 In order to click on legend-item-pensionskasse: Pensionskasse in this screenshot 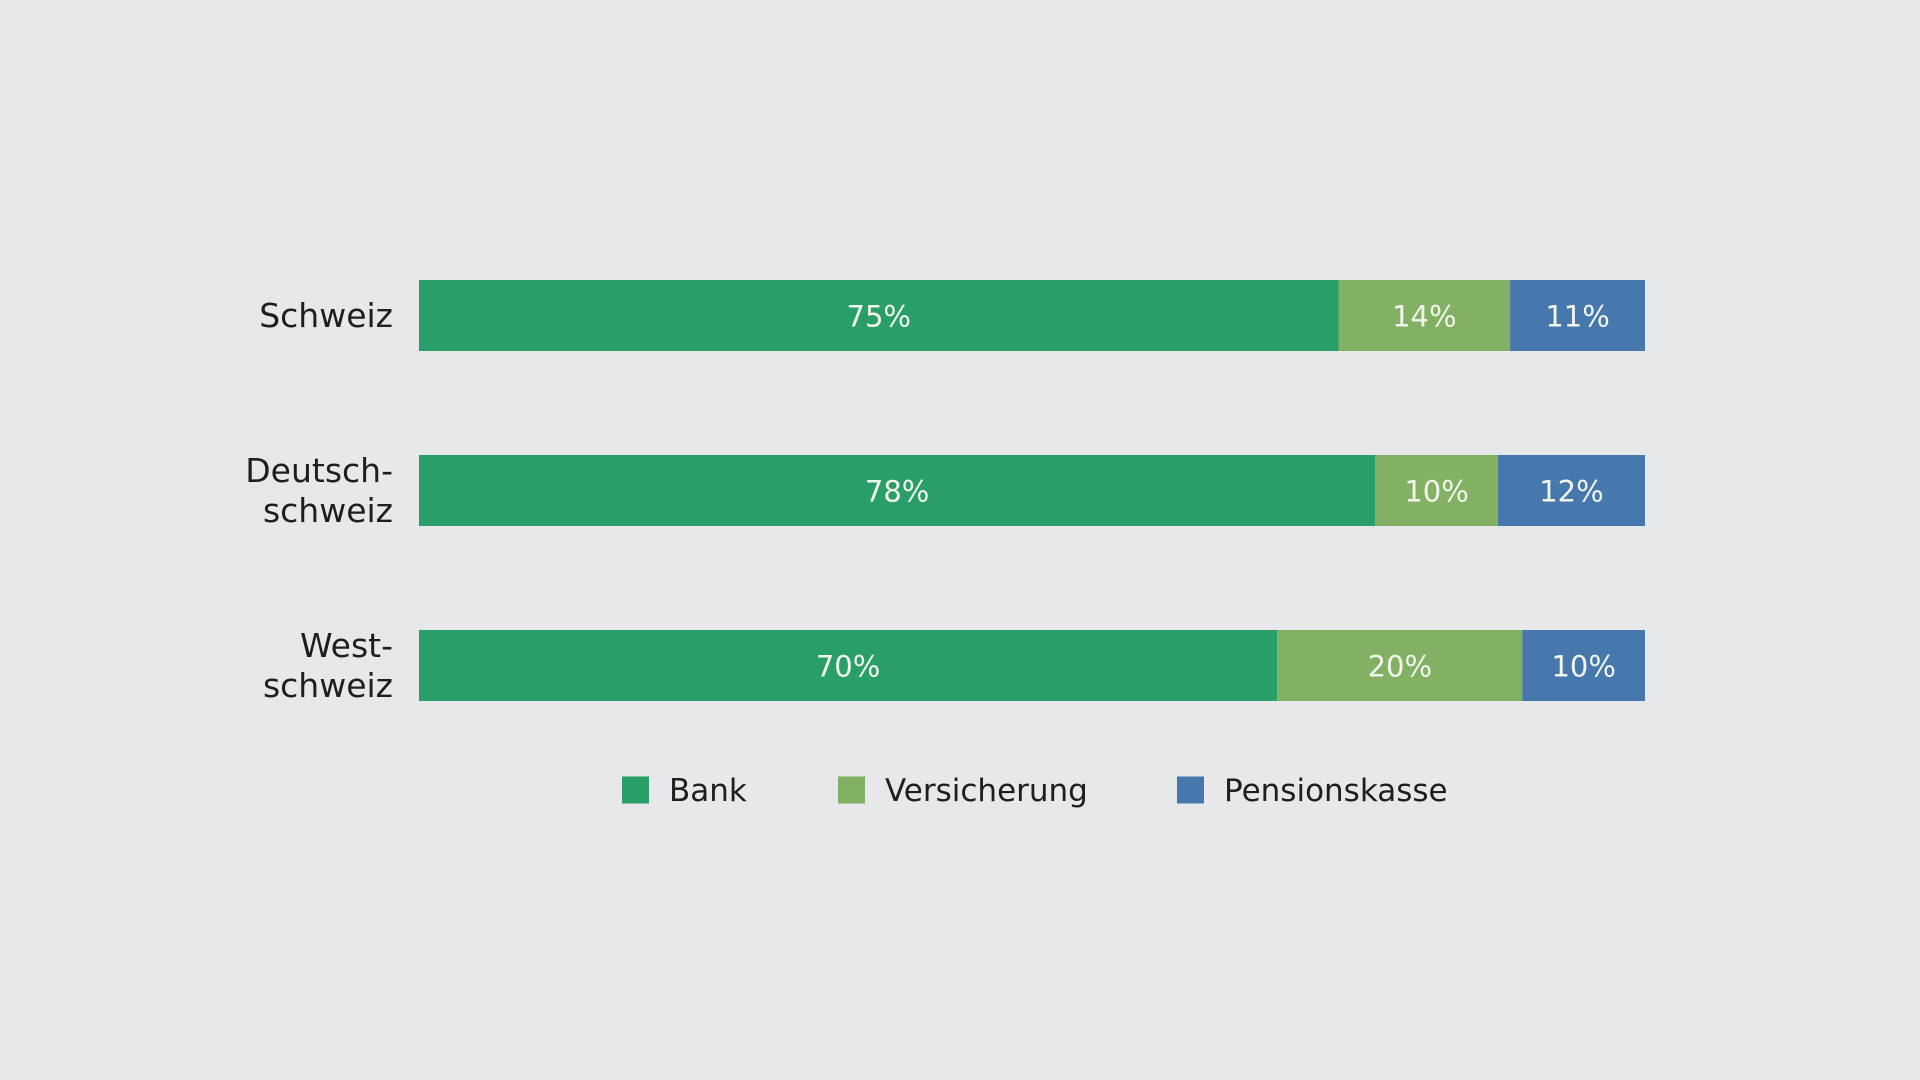, I will do `click(1312, 791)`.